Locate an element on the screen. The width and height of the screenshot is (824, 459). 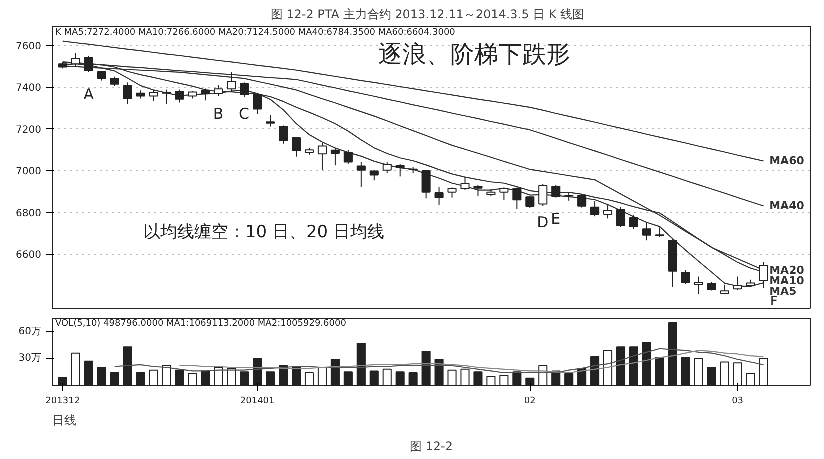
x-tick-label: 03 is located at coordinates (738, 401).